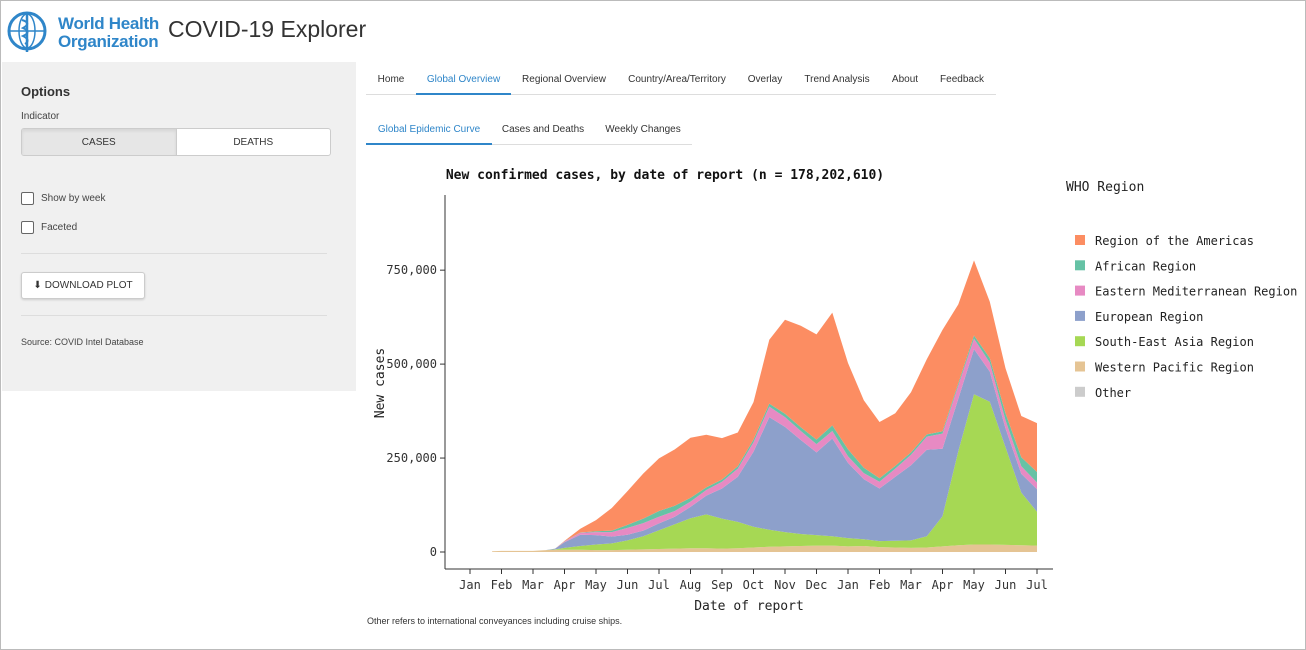 The width and height of the screenshot is (1306, 650). What do you see at coordinates (411, 270) in the screenshot?
I see `y-tick-label: 750,000` at bounding box center [411, 270].